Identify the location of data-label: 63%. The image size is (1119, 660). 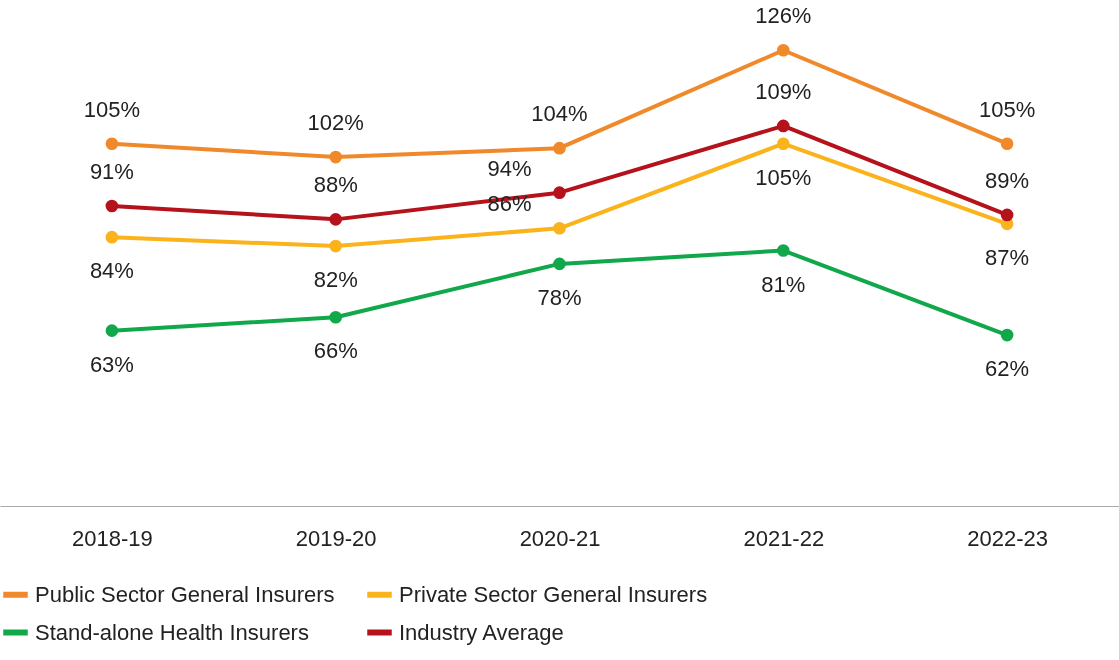
(111, 364).